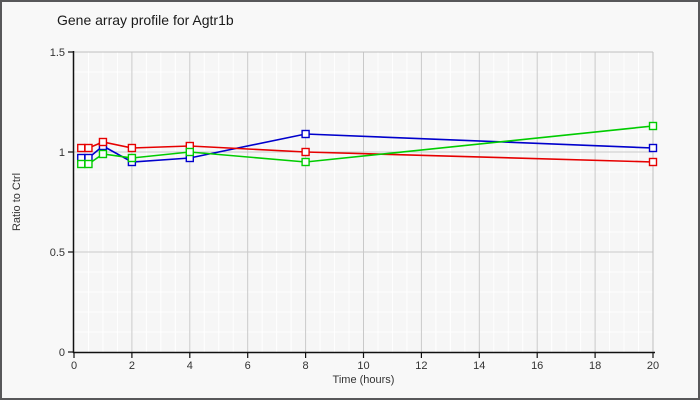 The width and height of the screenshot is (700, 400). Describe the element at coordinates (367, 152) in the screenshot. I see `red-series` at that location.